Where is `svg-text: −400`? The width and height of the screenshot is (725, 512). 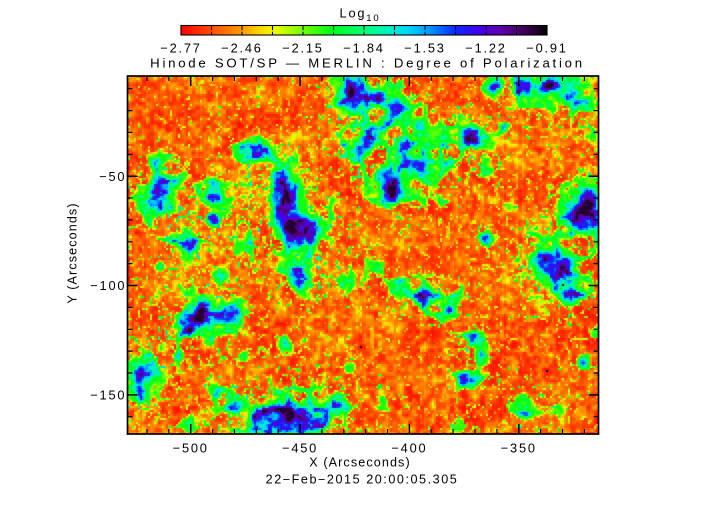
svg-text: −400 is located at coordinates (409, 448).